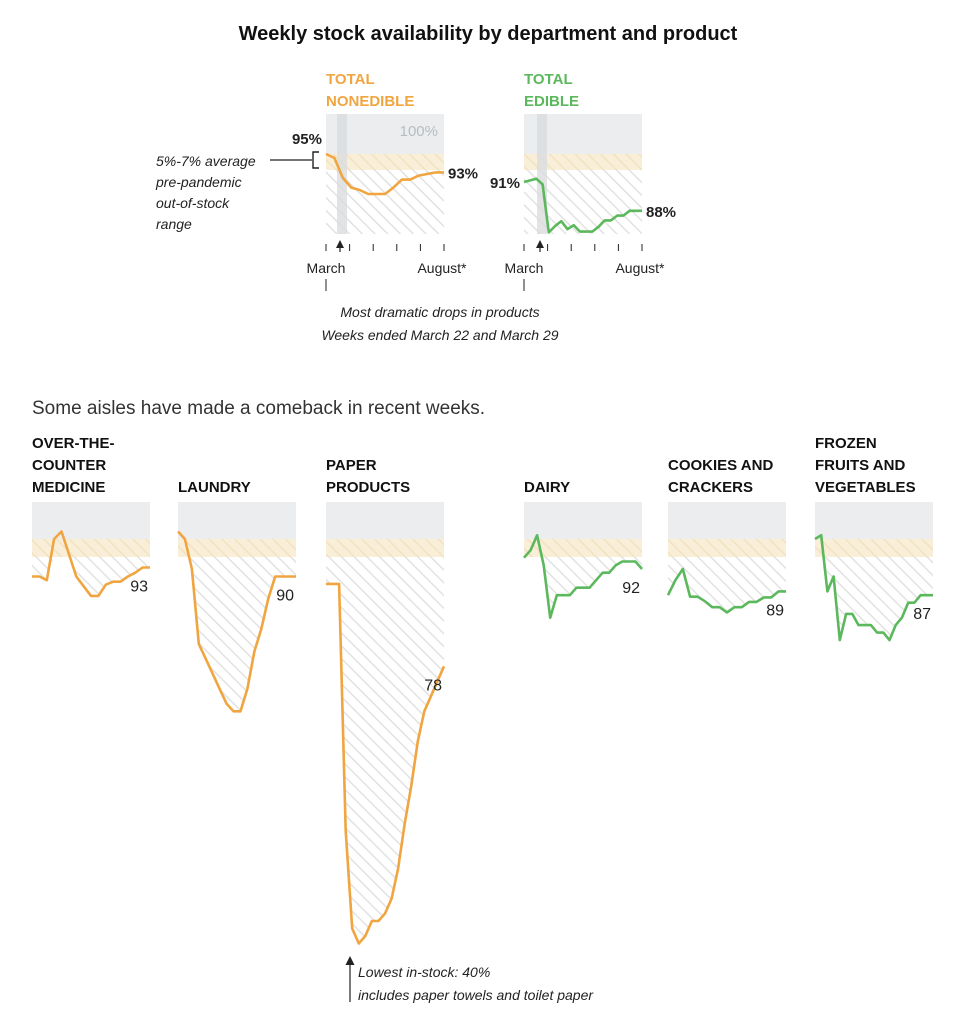  What do you see at coordinates (846, 443) in the screenshot?
I see `panel-header-line: FROZEN` at bounding box center [846, 443].